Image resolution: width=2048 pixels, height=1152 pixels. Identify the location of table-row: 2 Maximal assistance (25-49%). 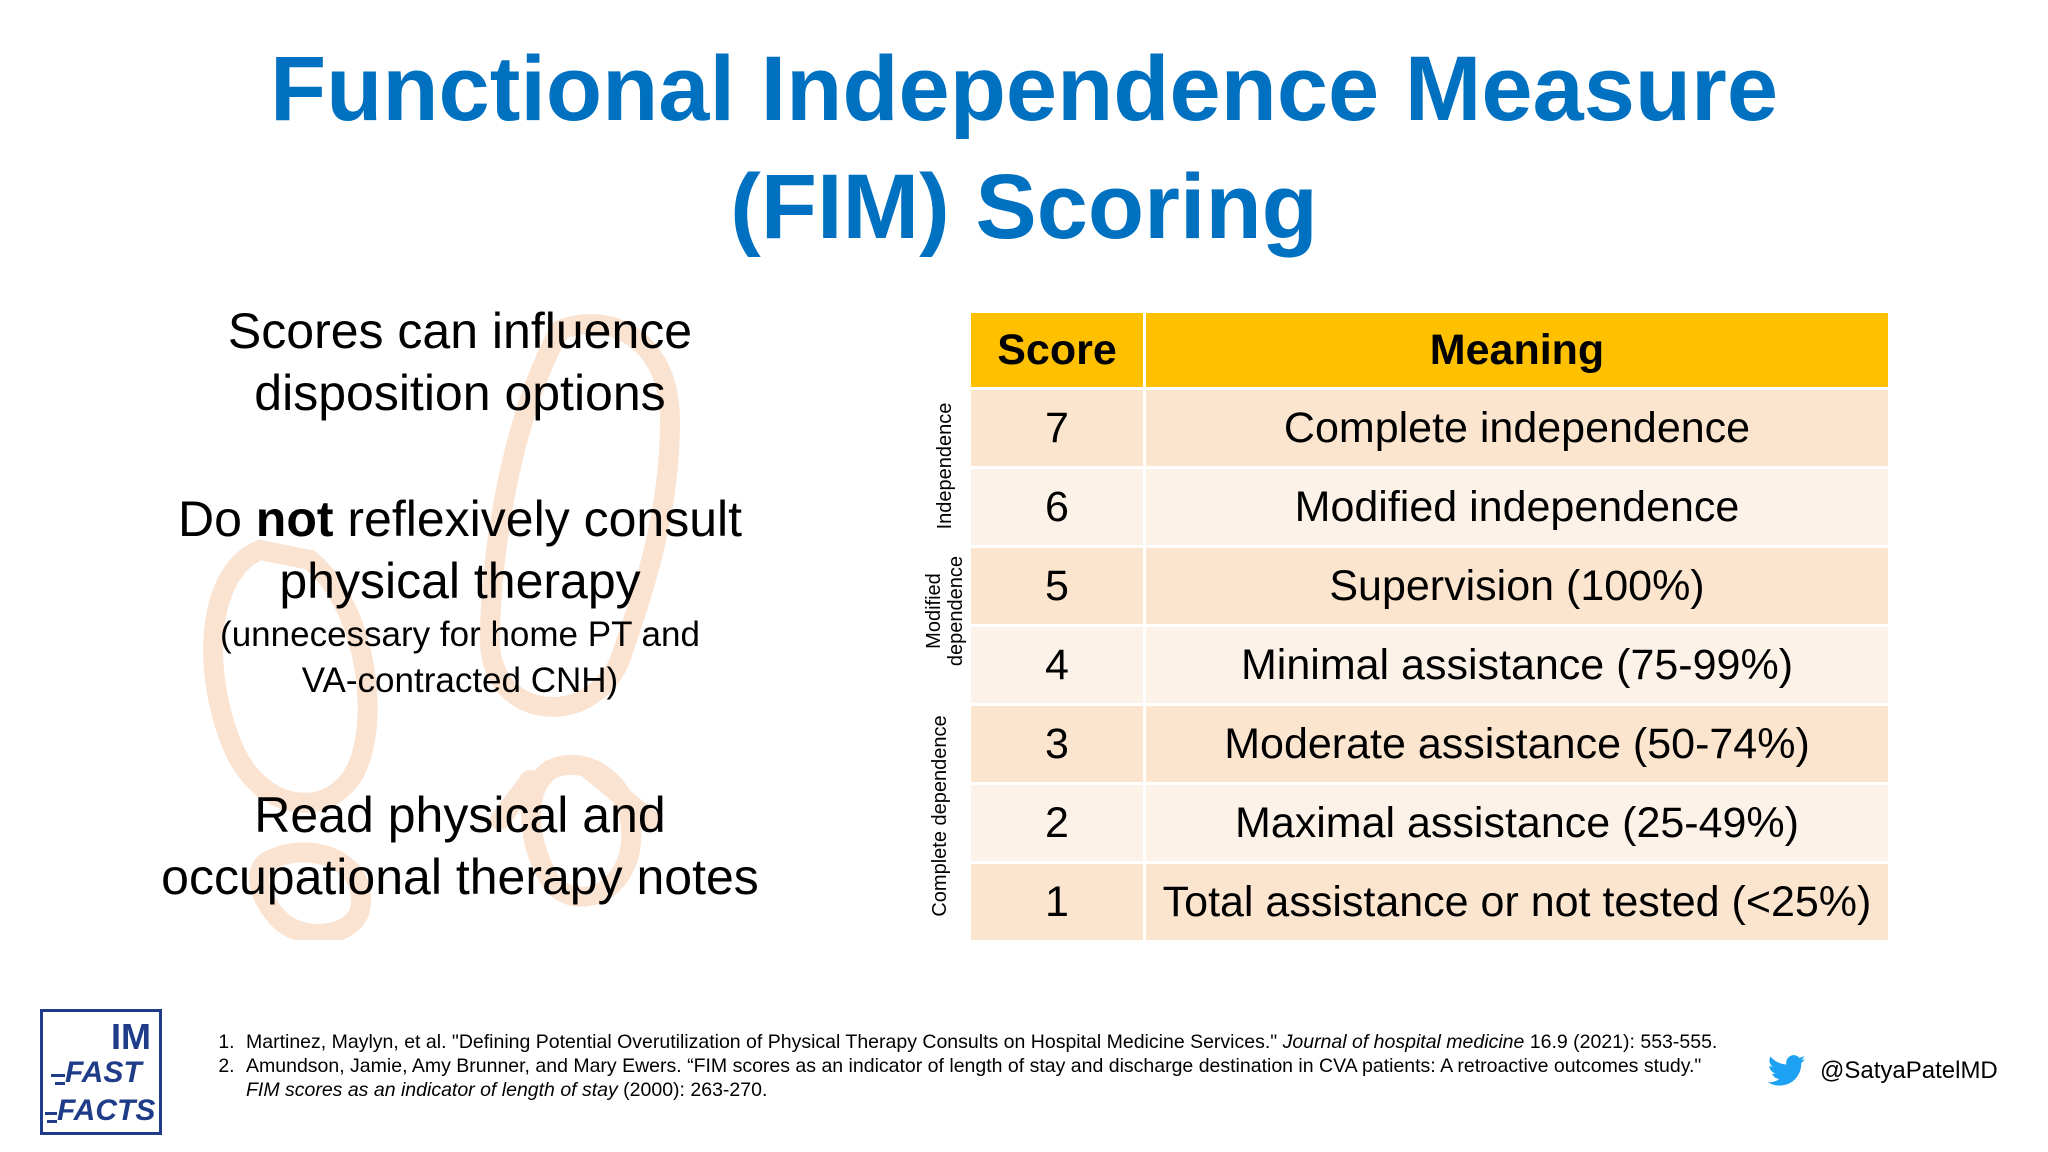
(1429, 823).